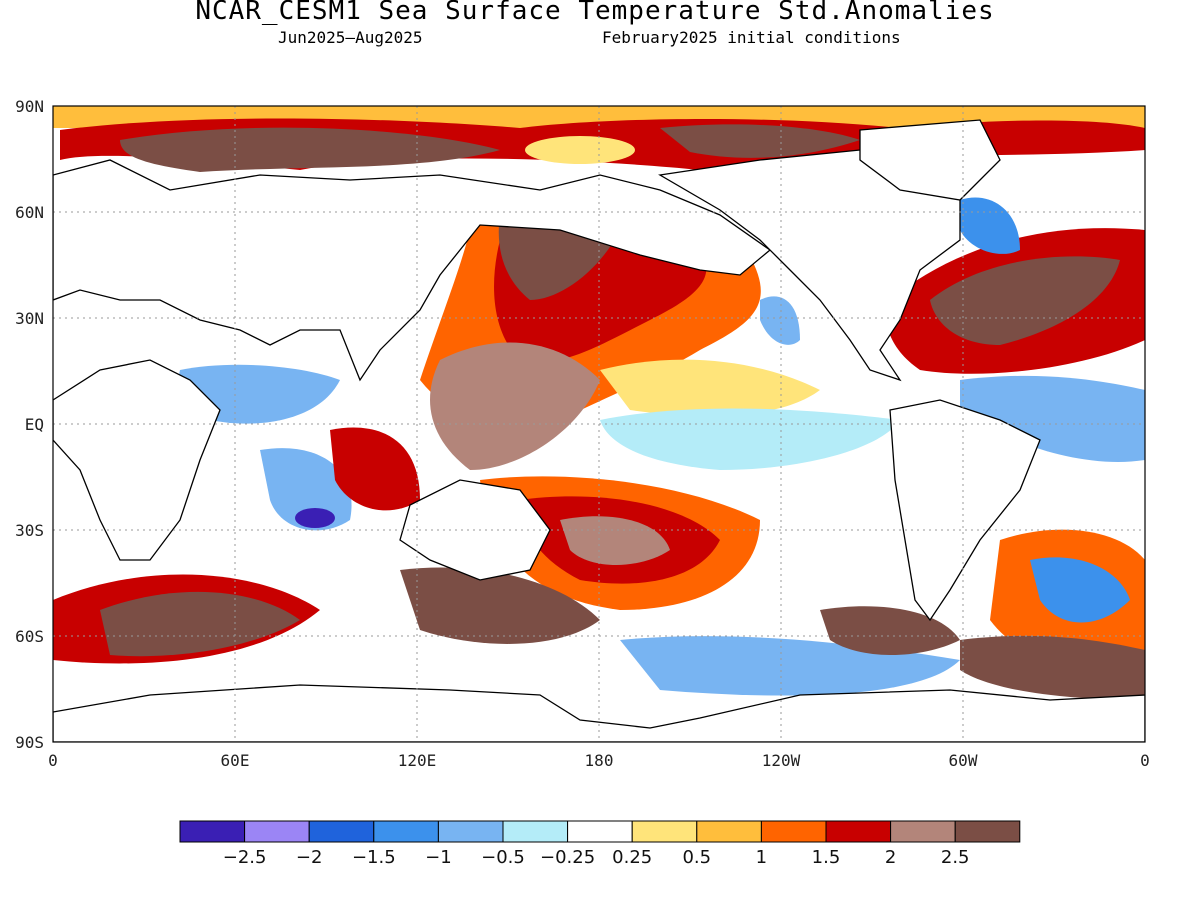 The width and height of the screenshot is (1200, 900). What do you see at coordinates (137, 460) in the screenshot?
I see `africa-land` at bounding box center [137, 460].